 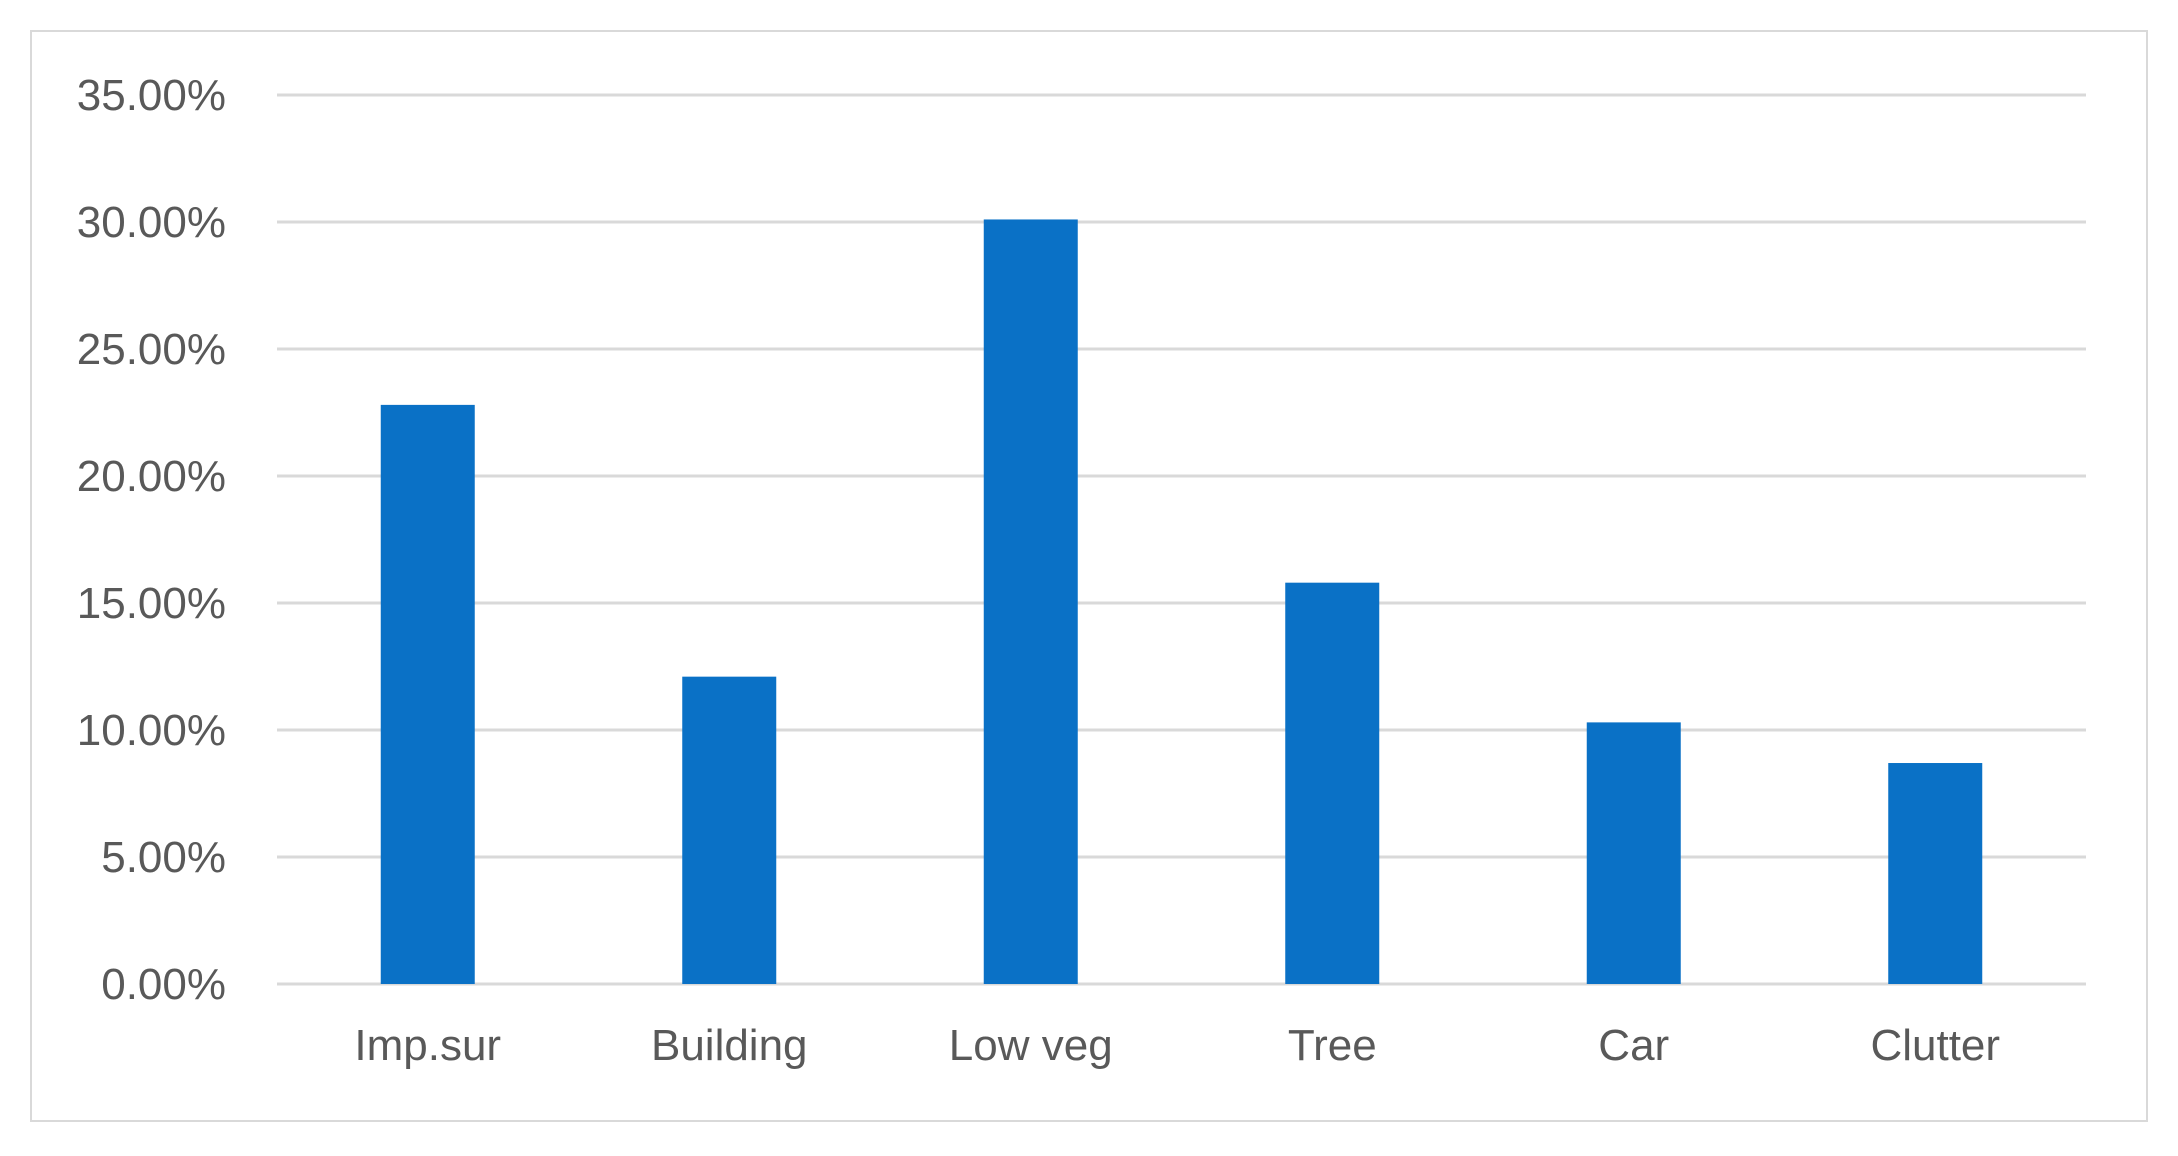 I want to click on x-category-label: Clutter, so click(x=1935, y=1045).